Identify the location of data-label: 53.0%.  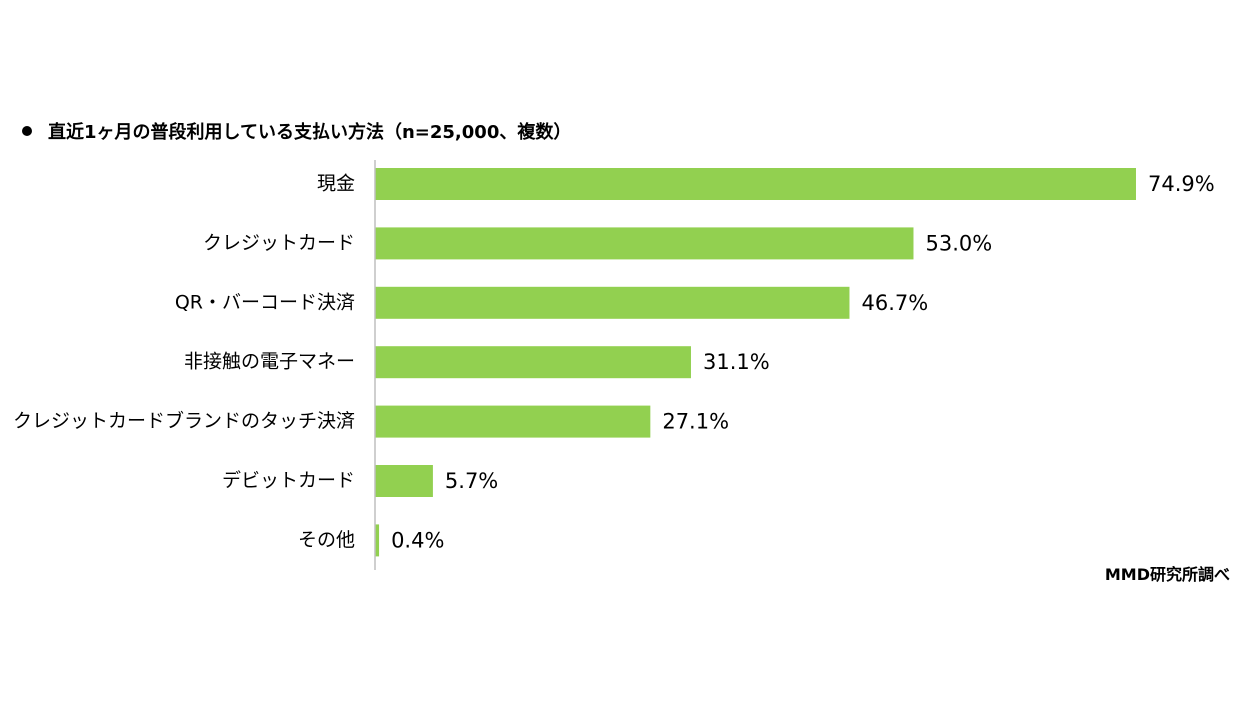
(958, 243).